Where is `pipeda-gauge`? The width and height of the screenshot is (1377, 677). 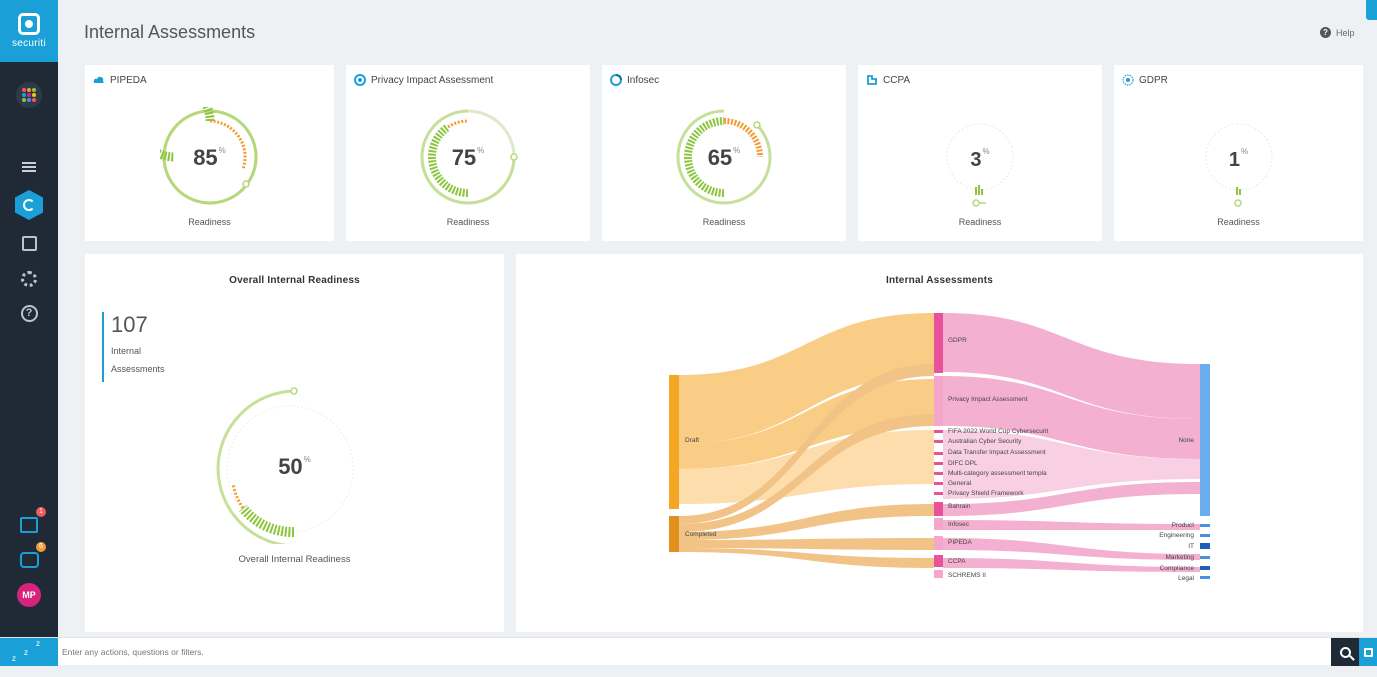 pipeda-gauge is located at coordinates (208, 156).